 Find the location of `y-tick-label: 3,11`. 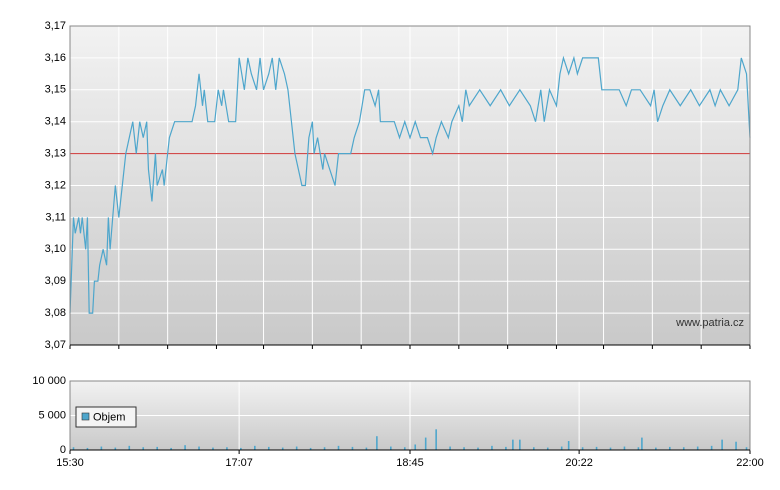

y-tick-label: 3,11 is located at coordinates (55, 217).